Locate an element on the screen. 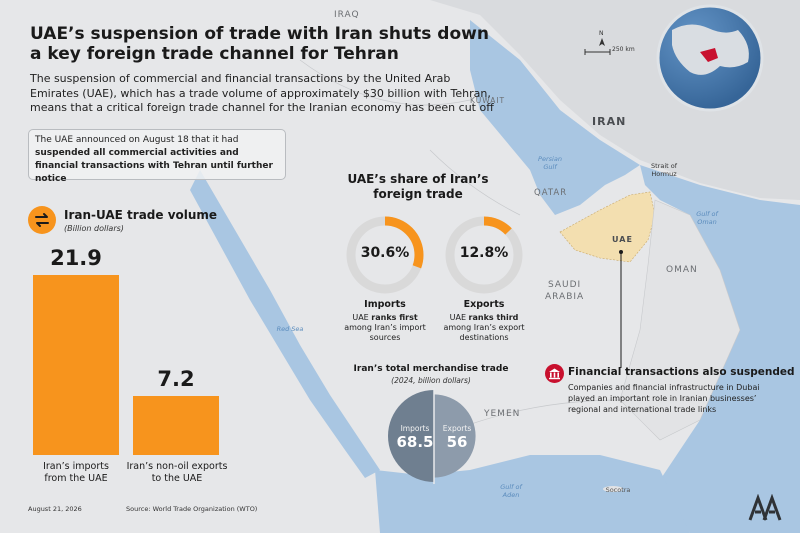 The width and height of the screenshot is (800, 533). exchange-arrows-icon is located at coordinates (42, 220).